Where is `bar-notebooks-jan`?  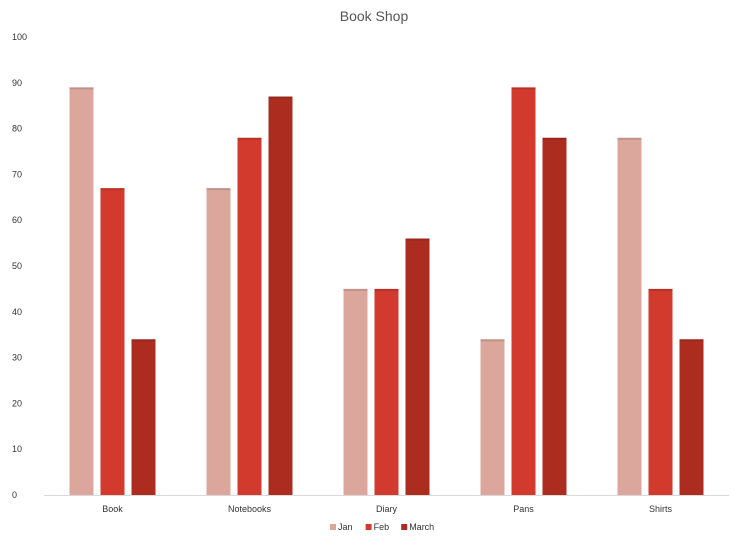 bar-notebooks-jan is located at coordinates (218, 341).